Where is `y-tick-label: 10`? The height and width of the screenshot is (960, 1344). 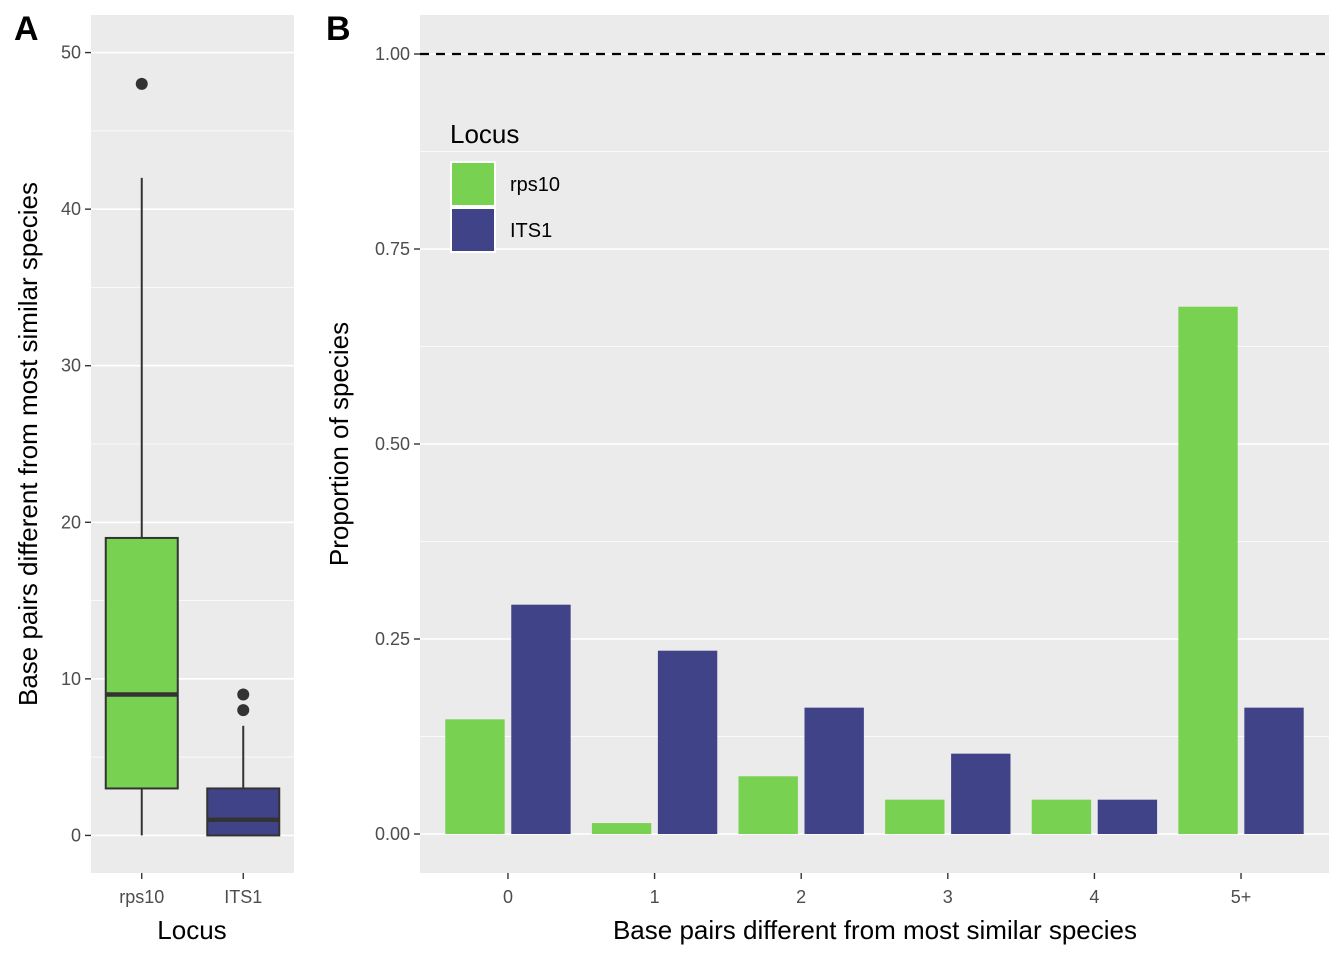 y-tick-label: 10 is located at coordinates (71, 679).